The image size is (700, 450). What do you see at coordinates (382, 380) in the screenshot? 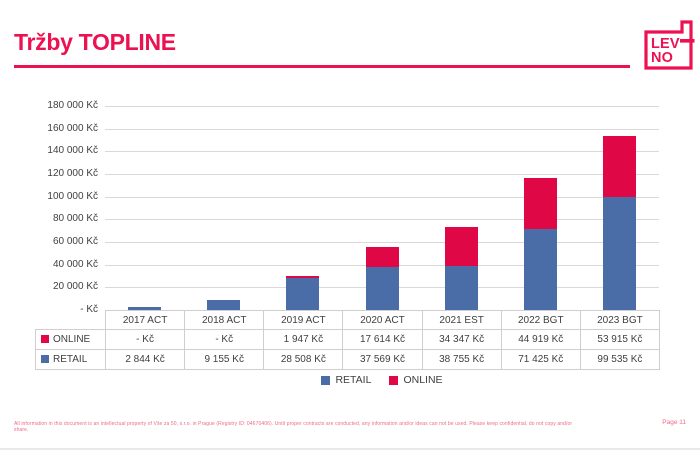
I see `chart-legend: RETAIL ONLINE` at bounding box center [382, 380].